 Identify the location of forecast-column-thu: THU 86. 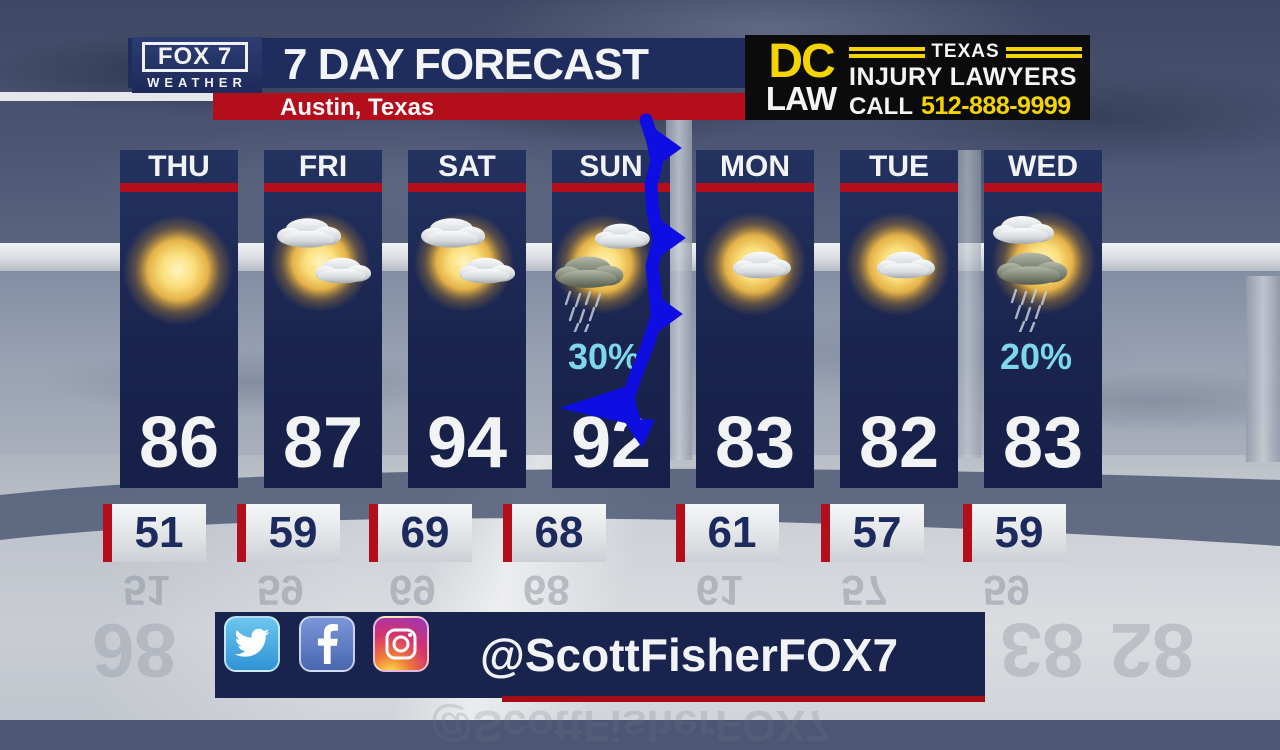
(179, 319).